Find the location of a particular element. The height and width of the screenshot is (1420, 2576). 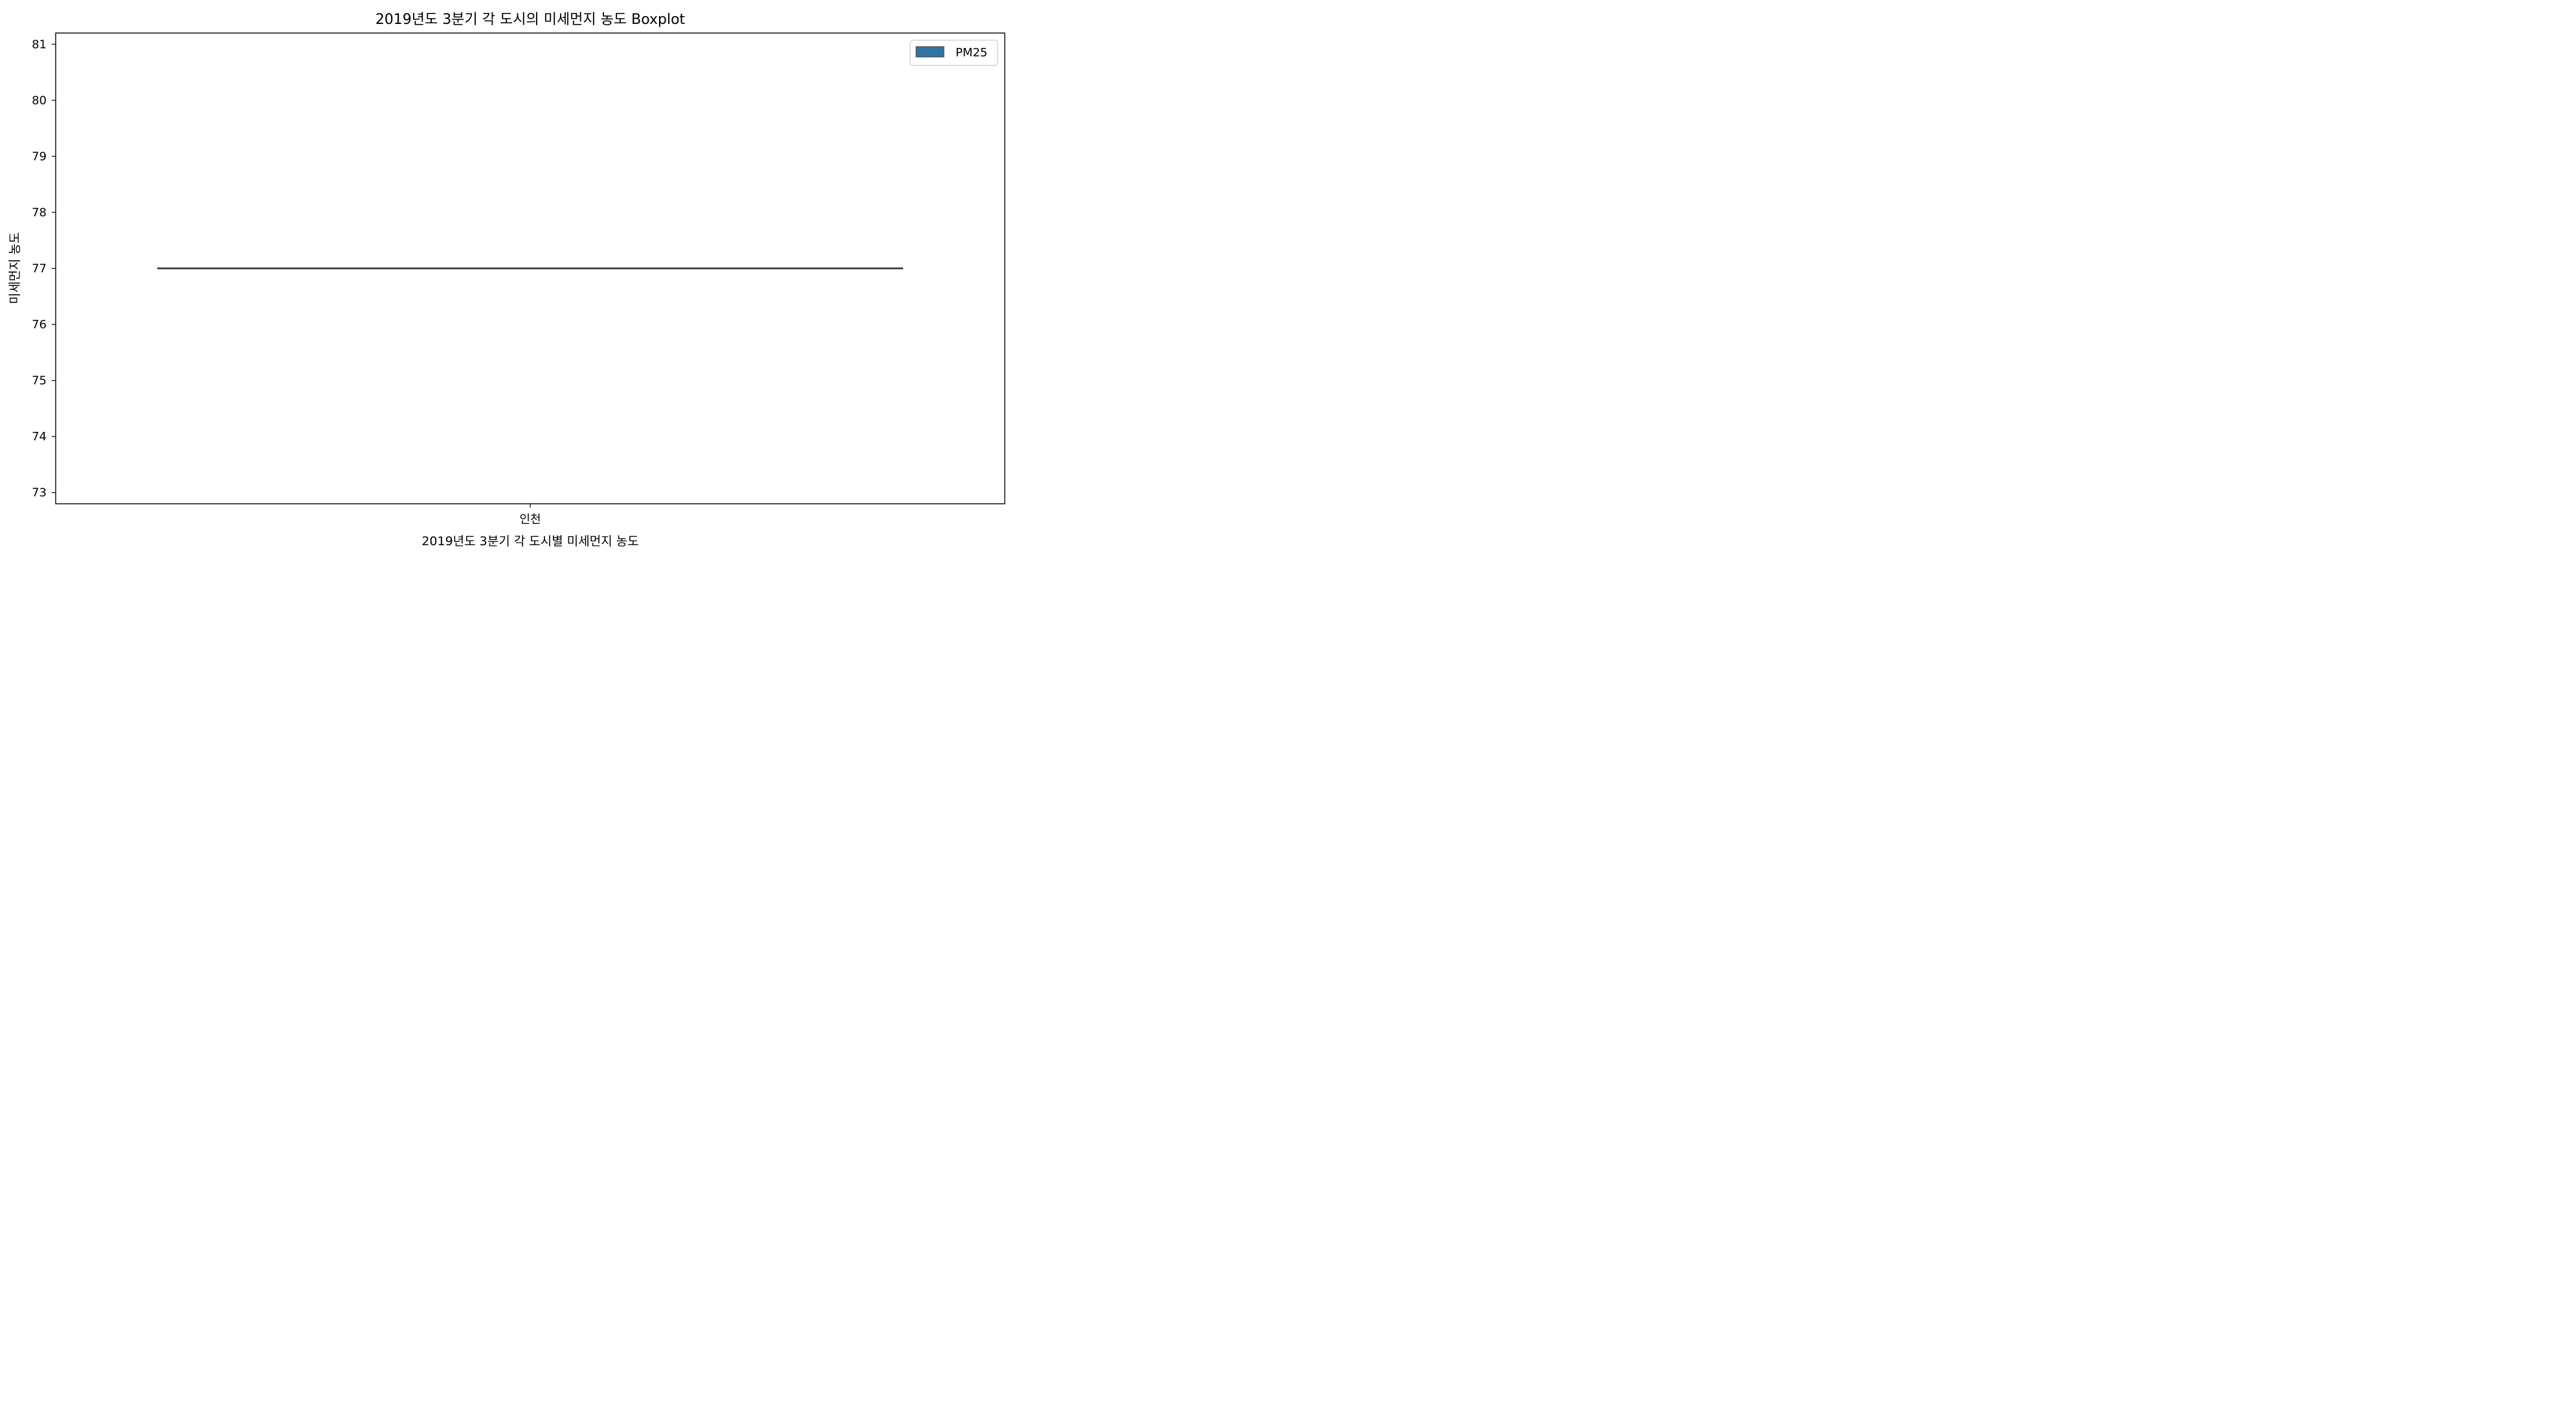

y-tick-label: 74 is located at coordinates (39, 437).